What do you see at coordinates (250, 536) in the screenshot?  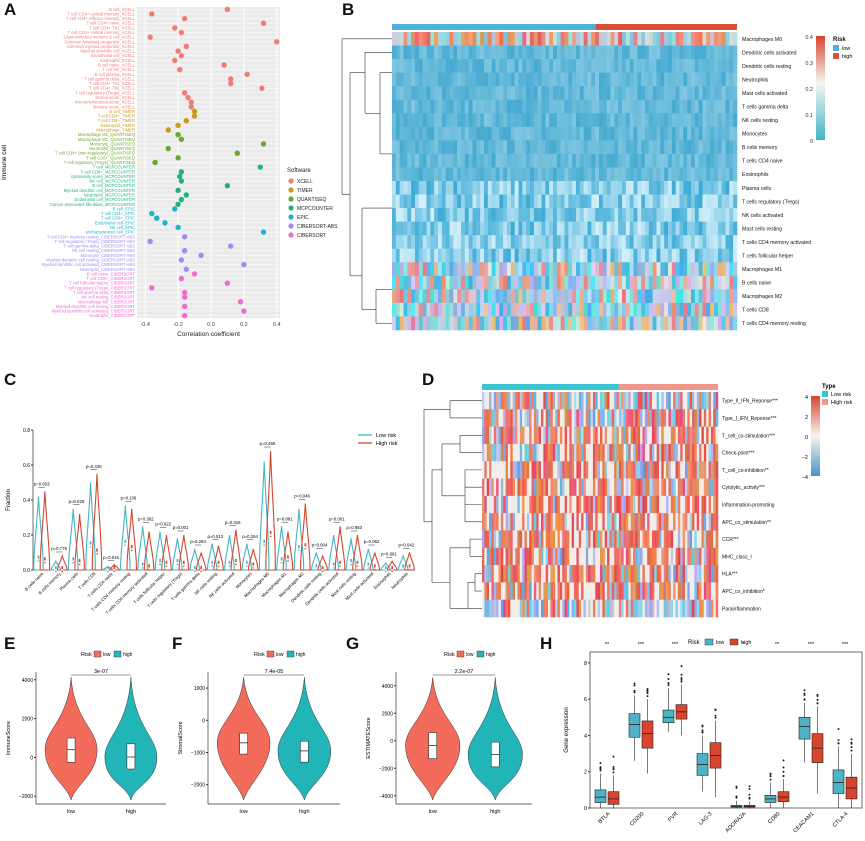 I see `p-value-label: p=0.264` at bounding box center [250, 536].